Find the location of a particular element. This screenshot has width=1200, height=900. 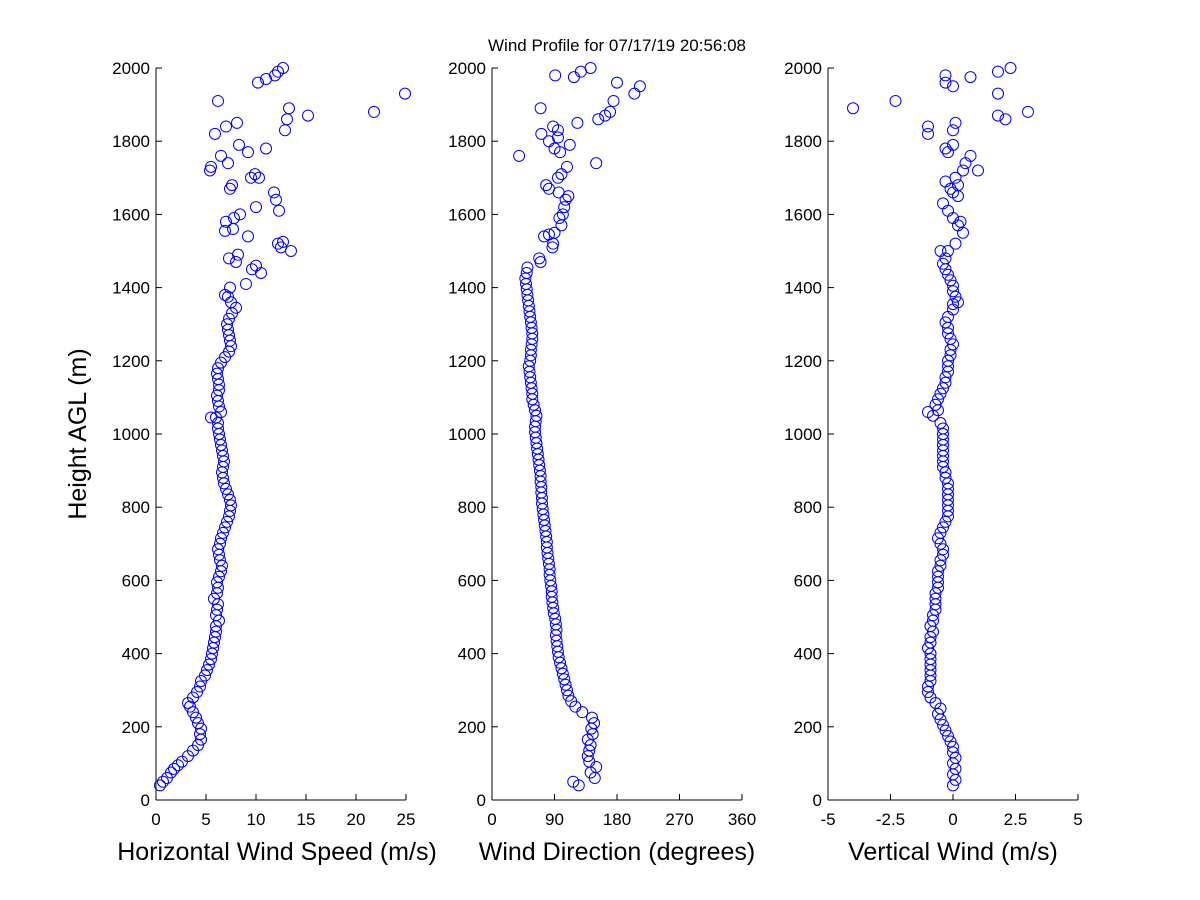

x-tick-label: -2.5 is located at coordinates (890, 819).